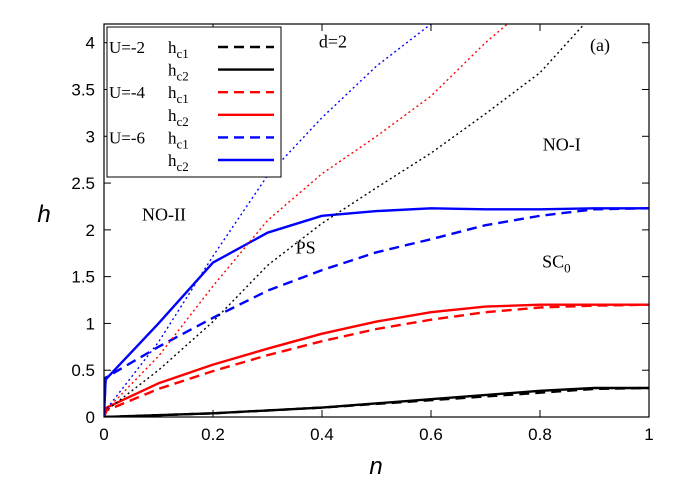 This screenshot has width=685, height=480. What do you see at coordinates (194, 102) in the screenshot?
I see `legend-box` at bounding box center [194, 102].